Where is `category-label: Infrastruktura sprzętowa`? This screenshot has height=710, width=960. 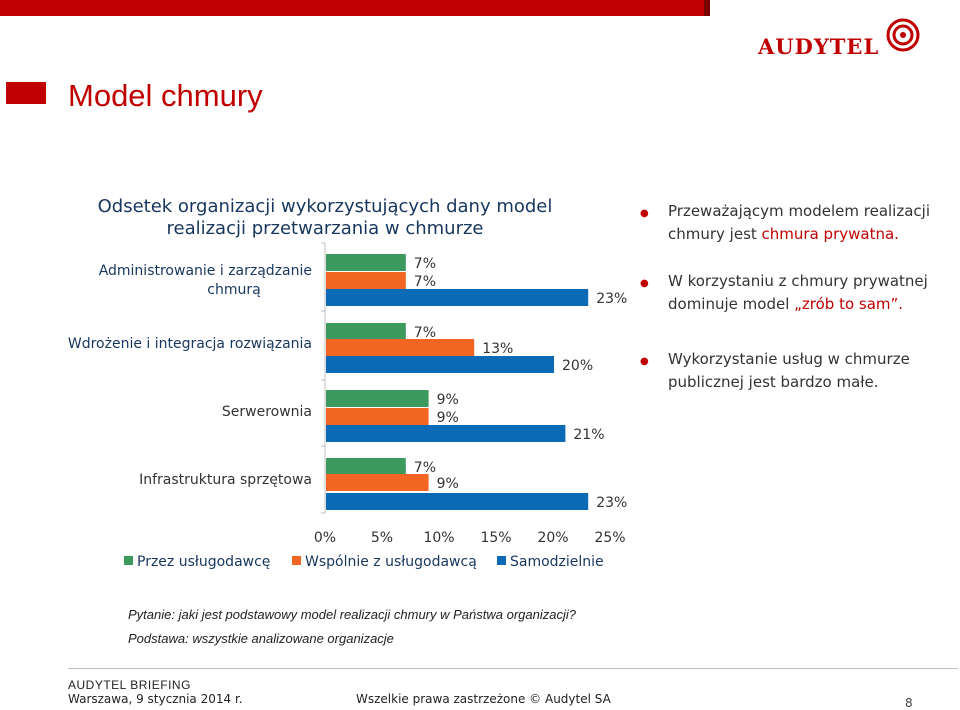
category-label: Infrastruktura sprzętowa is located at coordinates (225, 480).